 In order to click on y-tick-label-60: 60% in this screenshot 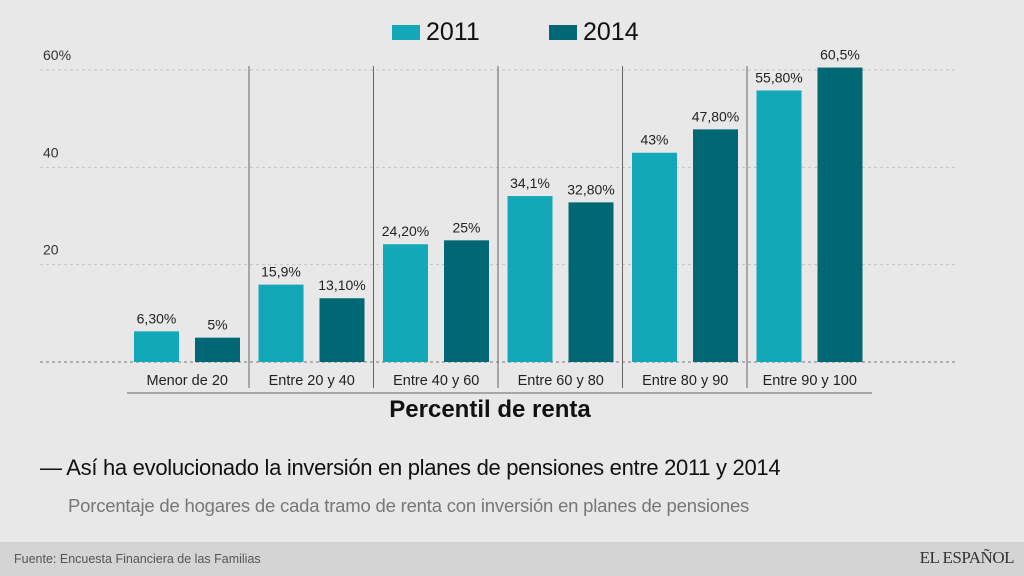, I will do `click(57, 55)`.